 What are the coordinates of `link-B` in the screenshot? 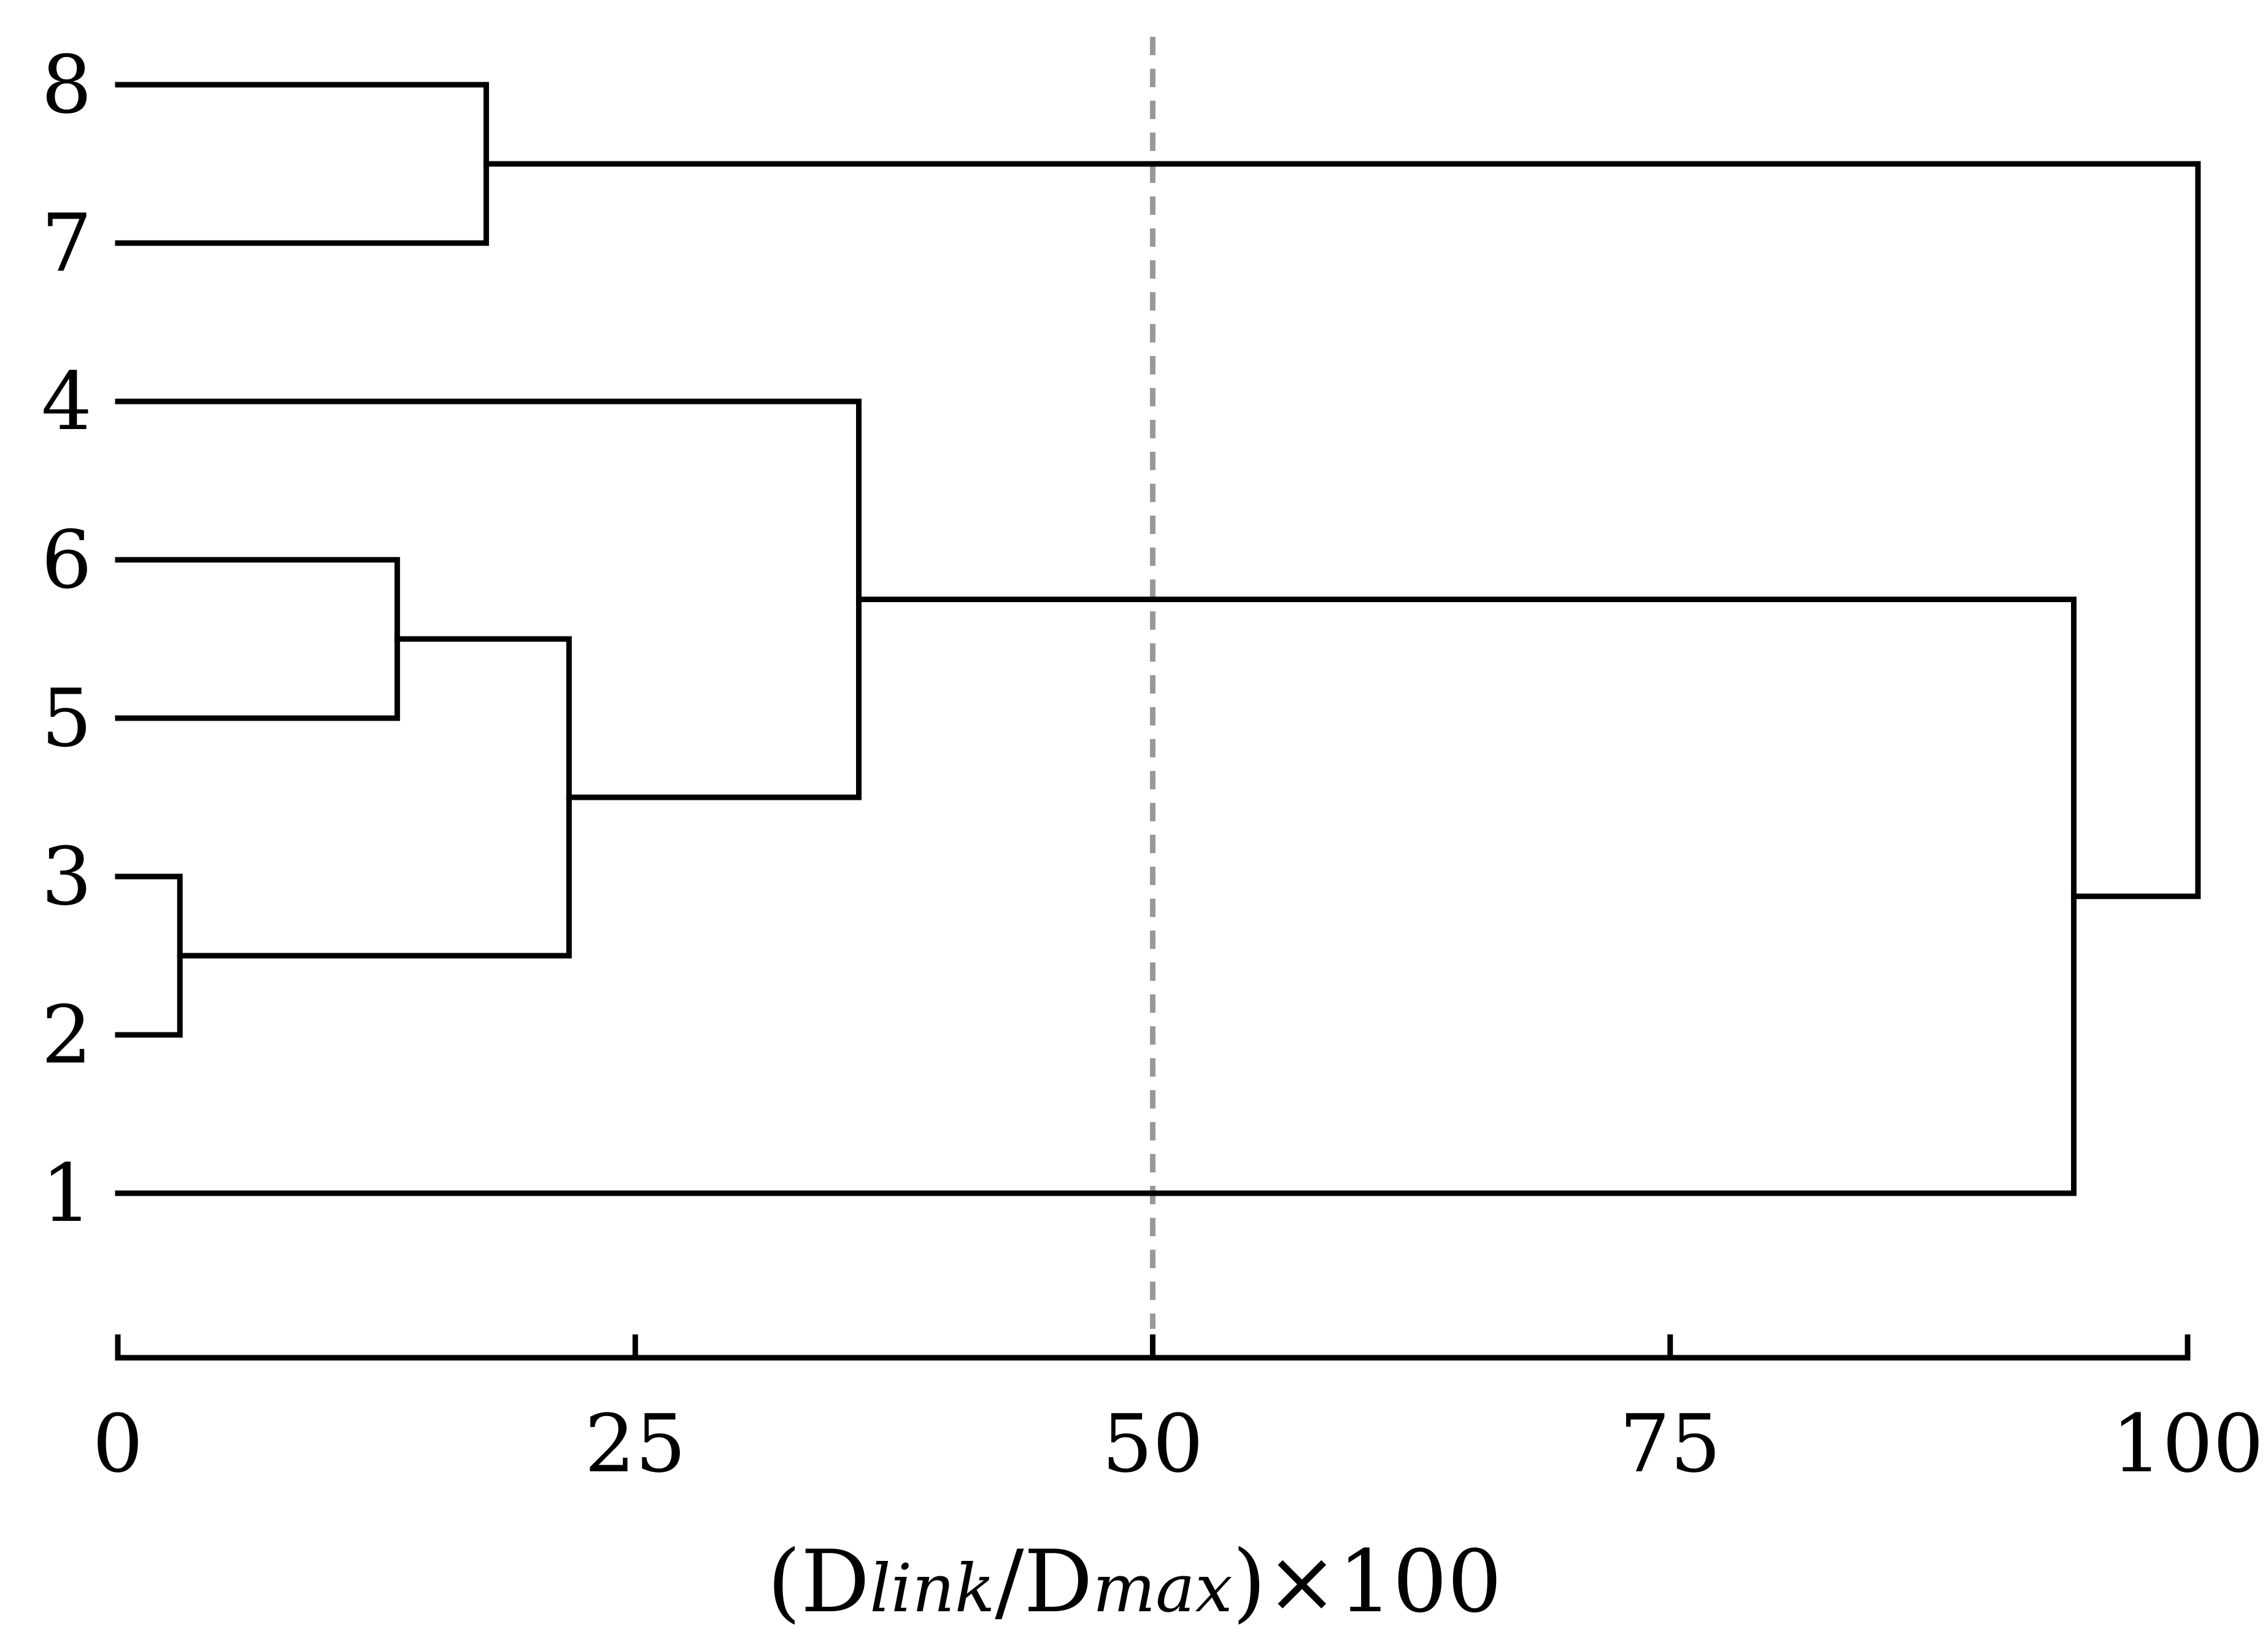 It's located at (257, 639).